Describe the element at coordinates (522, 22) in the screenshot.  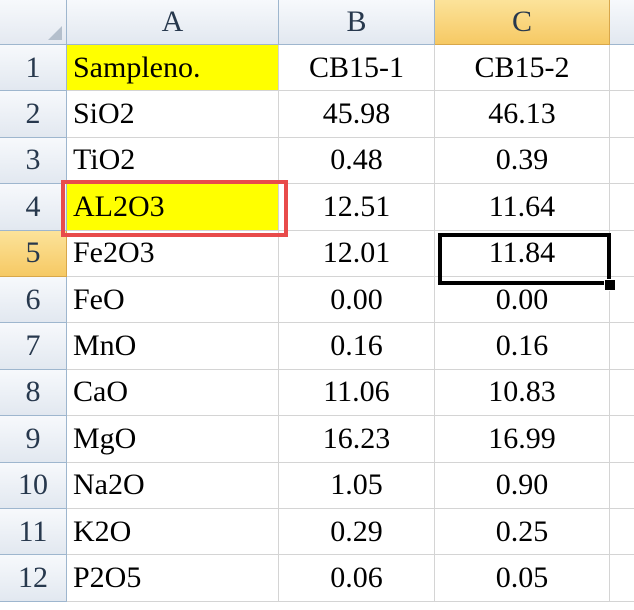
I see `column-header-c: C` at that location.